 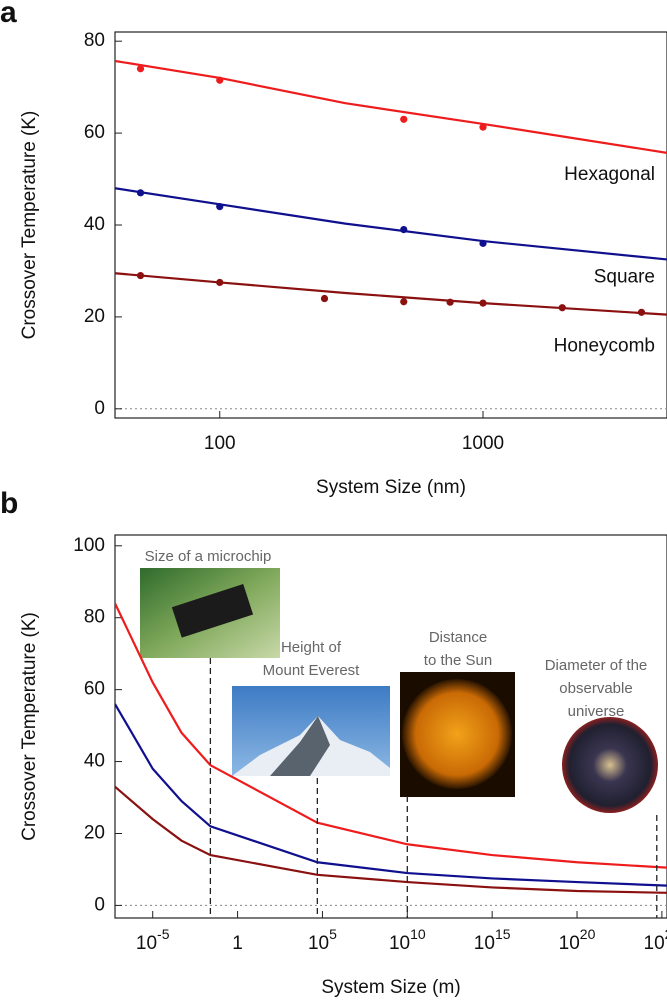 What do you see at coordinates (624, 276) in the screenshot?
I see `series-label: Square` at bounding box center [624, 276].